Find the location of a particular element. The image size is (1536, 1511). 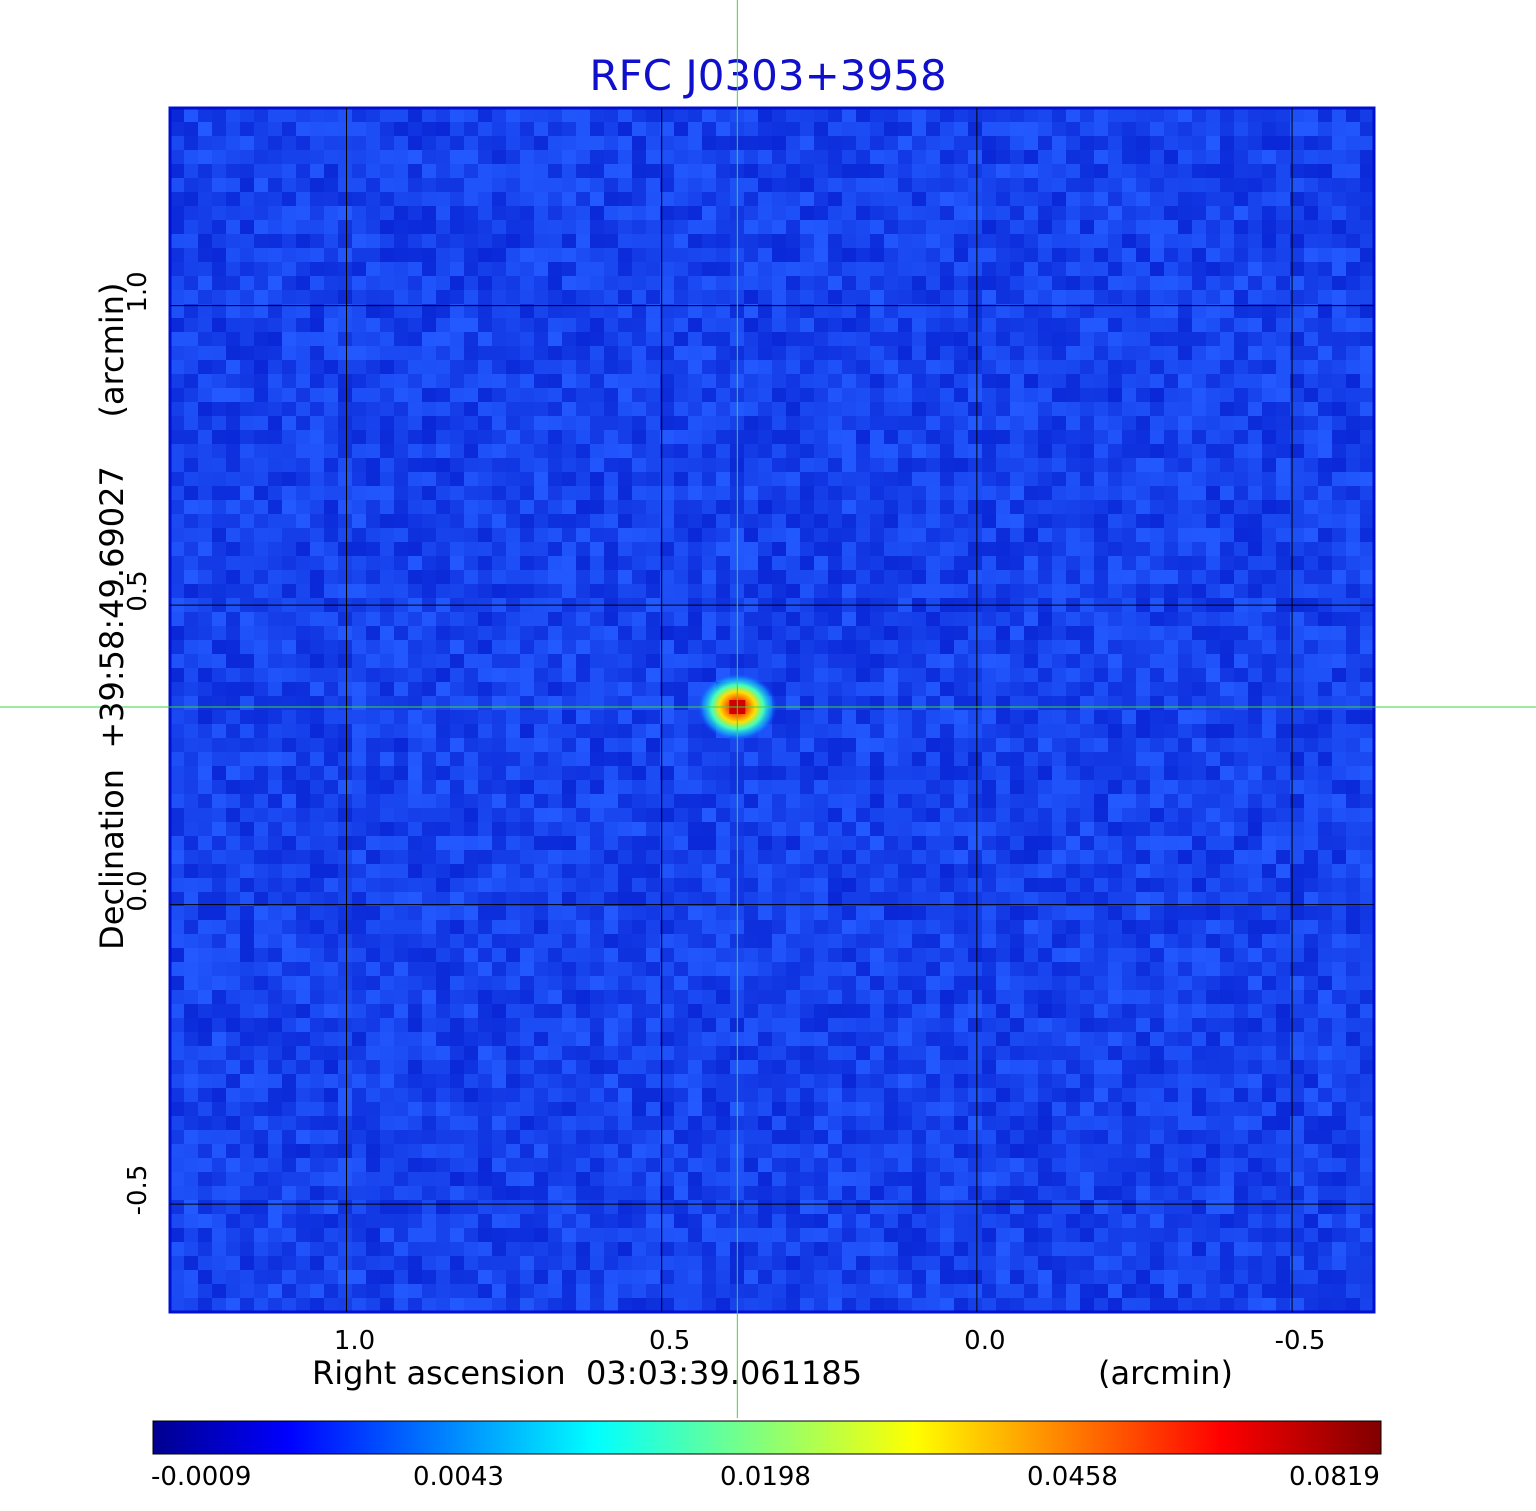

colorbar is located at coordinates (767, 1437).